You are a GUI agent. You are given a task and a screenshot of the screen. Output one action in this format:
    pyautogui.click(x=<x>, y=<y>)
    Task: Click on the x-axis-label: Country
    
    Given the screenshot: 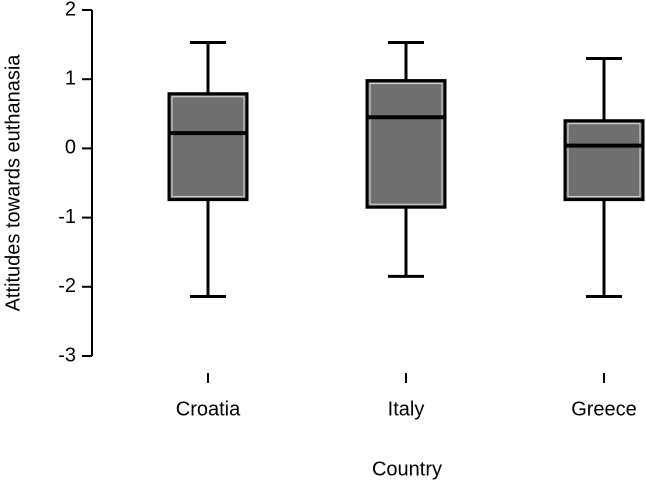 What is the action you would take?
    pyautogui.click(x=407, y=469)
    